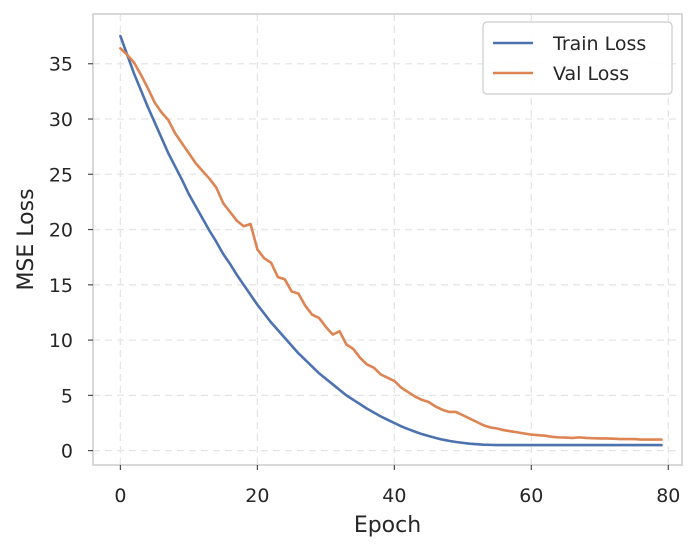  I want to click on legend-box, so click(577, 58).